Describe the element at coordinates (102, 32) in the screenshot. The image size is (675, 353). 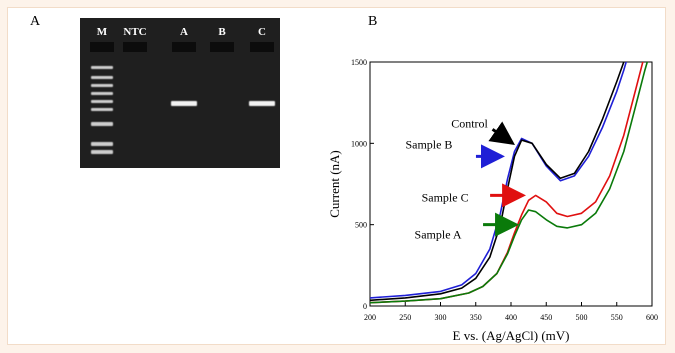
I see `gel-lane-label: M` at that location.